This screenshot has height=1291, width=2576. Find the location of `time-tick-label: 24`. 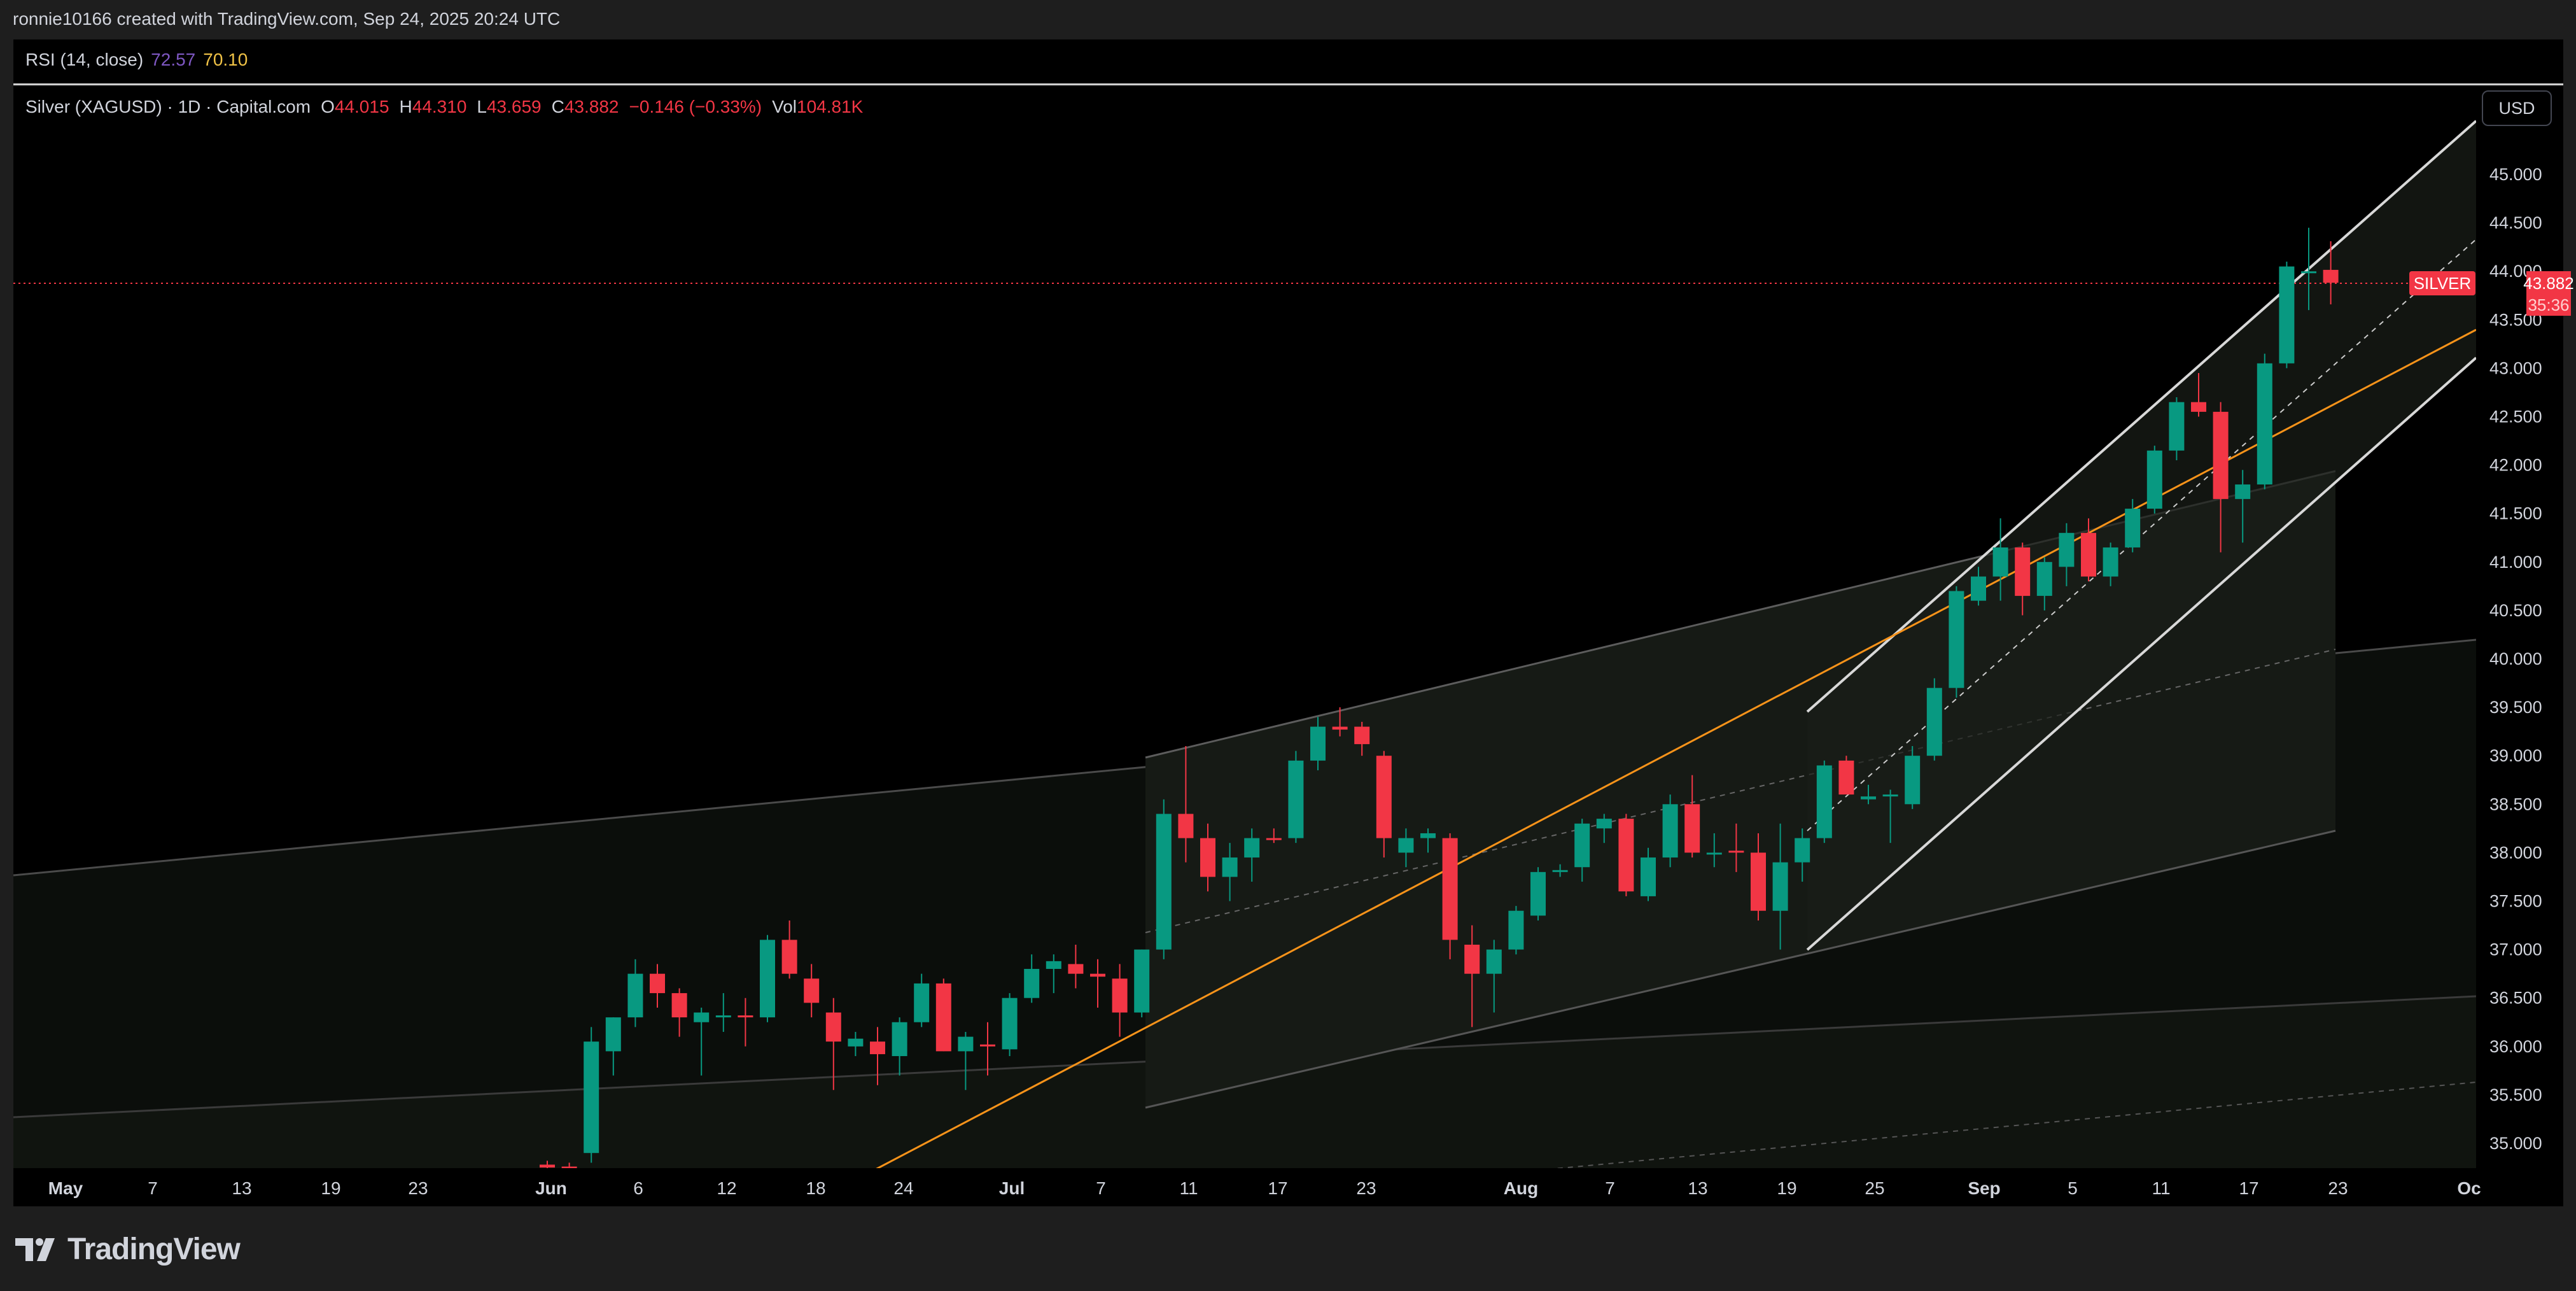

time-tick-label: 24 is located at coordinates (903, 1188).